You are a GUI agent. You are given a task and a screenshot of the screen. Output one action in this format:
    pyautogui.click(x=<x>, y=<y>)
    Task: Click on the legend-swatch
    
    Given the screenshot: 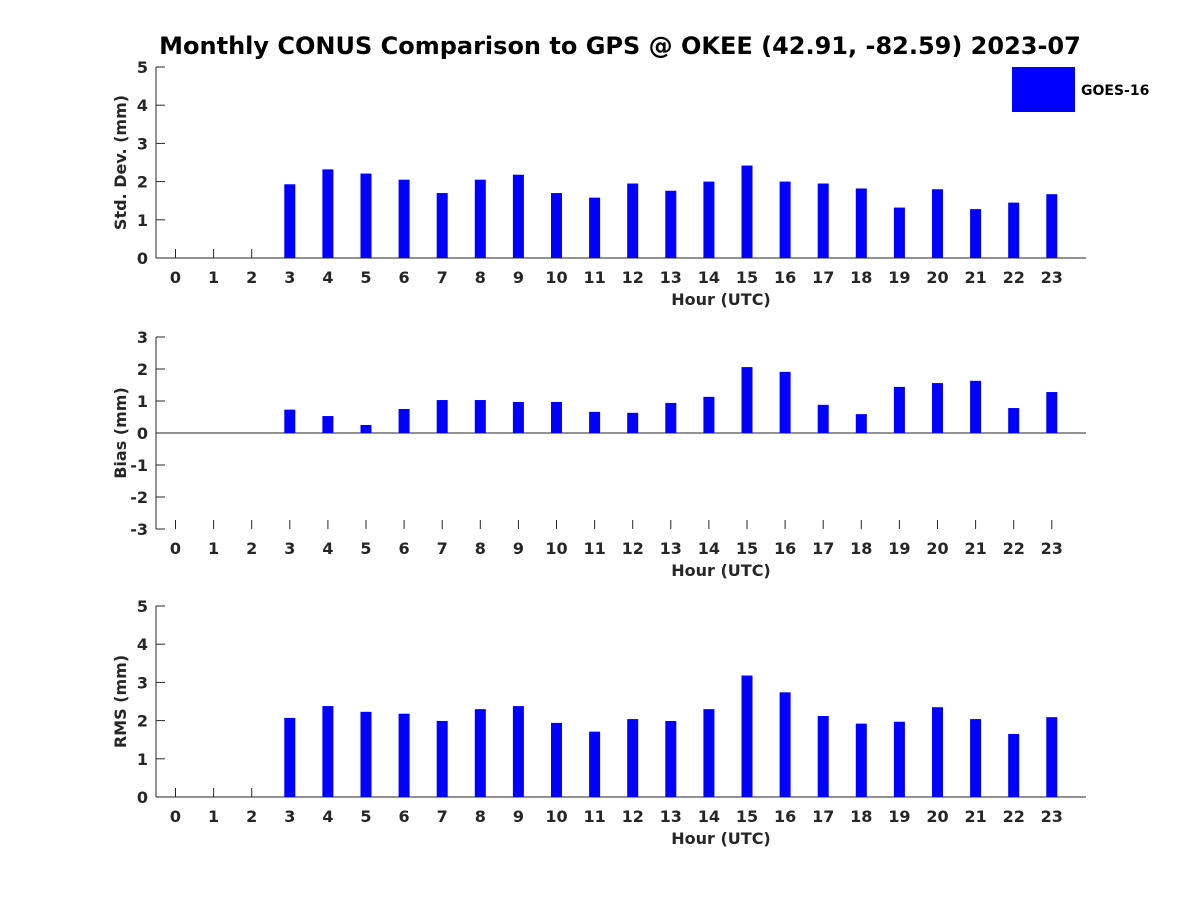 What is the action you would take?
    pyautogui.click(x=1043, y=89)
    